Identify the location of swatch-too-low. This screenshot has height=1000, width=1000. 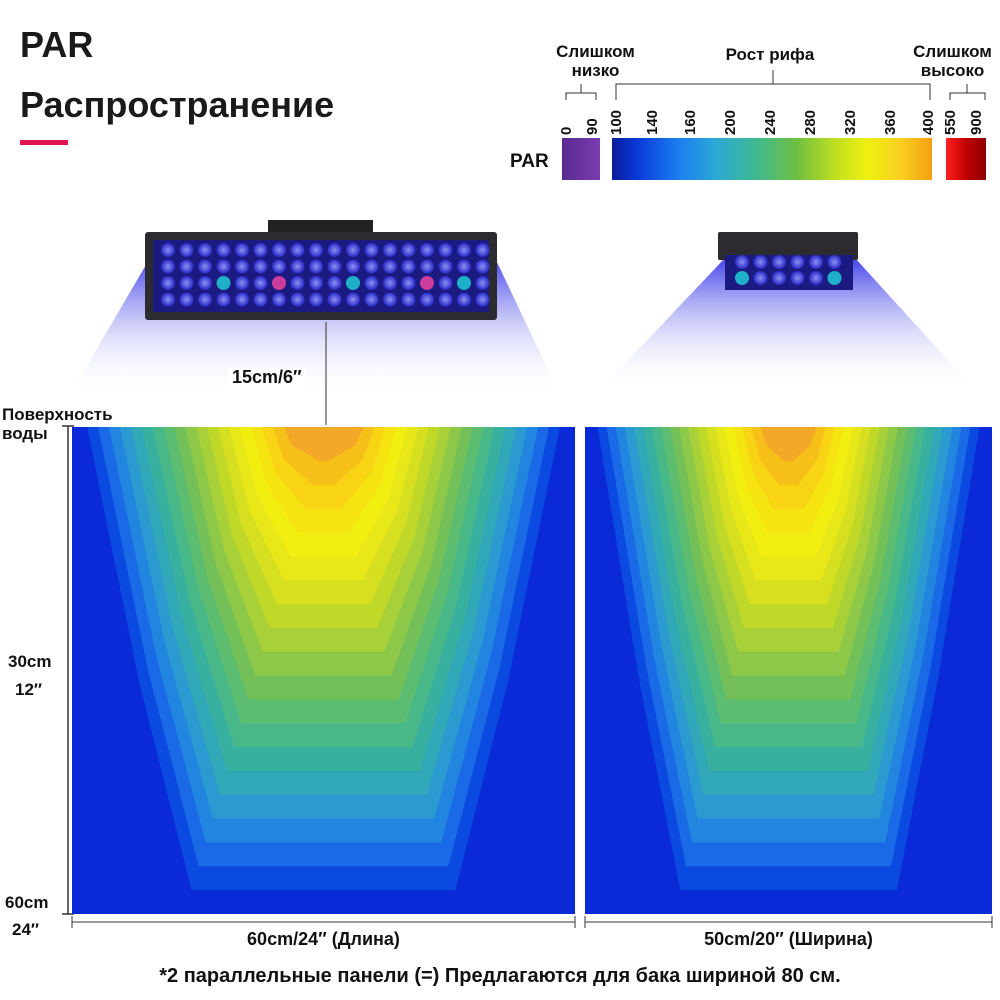
(581, 159).